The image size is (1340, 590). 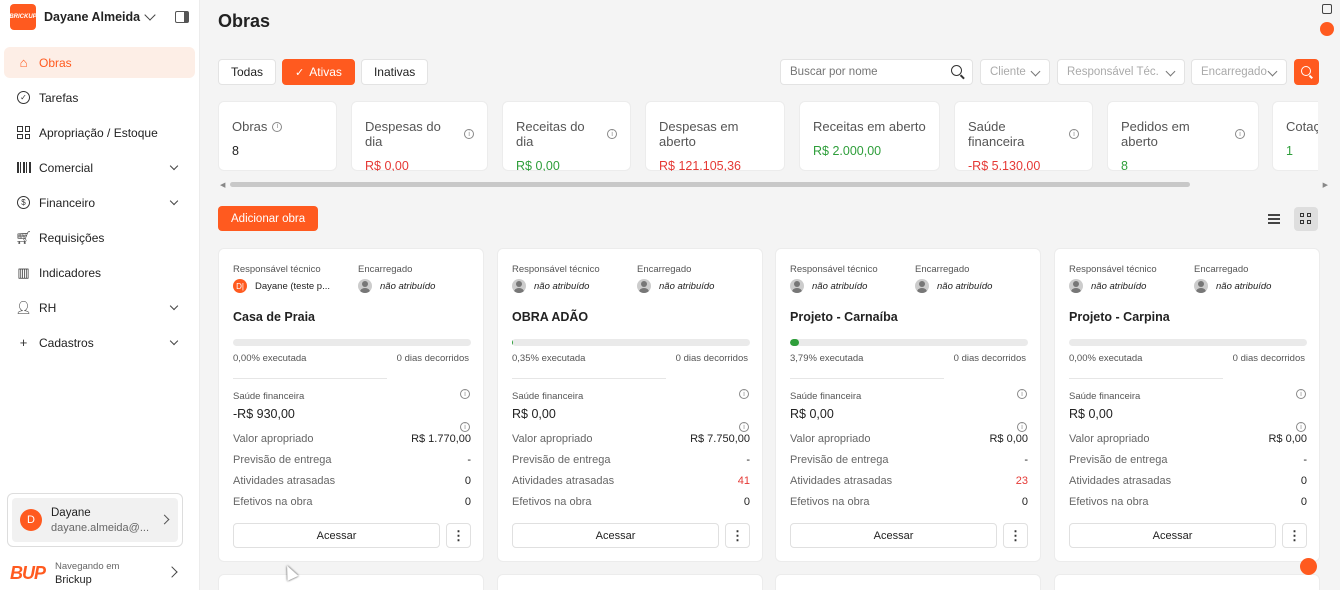 I want to click on previsao-label: Previsão de entrega, so click(x=839, y=460).